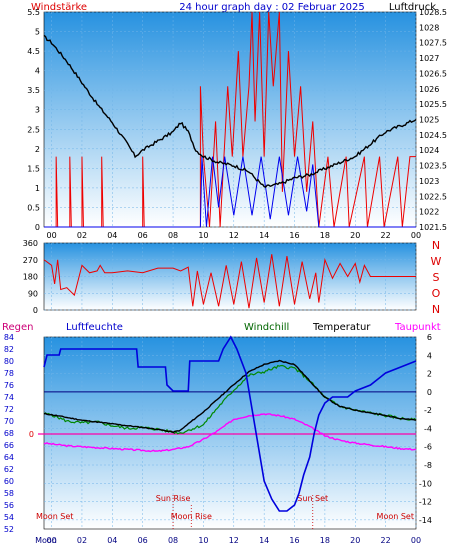  What do you see at coordinates (31, 434) in the screenshot?
I see `rain-axis-value: 0` at bounding box center [31, 434].